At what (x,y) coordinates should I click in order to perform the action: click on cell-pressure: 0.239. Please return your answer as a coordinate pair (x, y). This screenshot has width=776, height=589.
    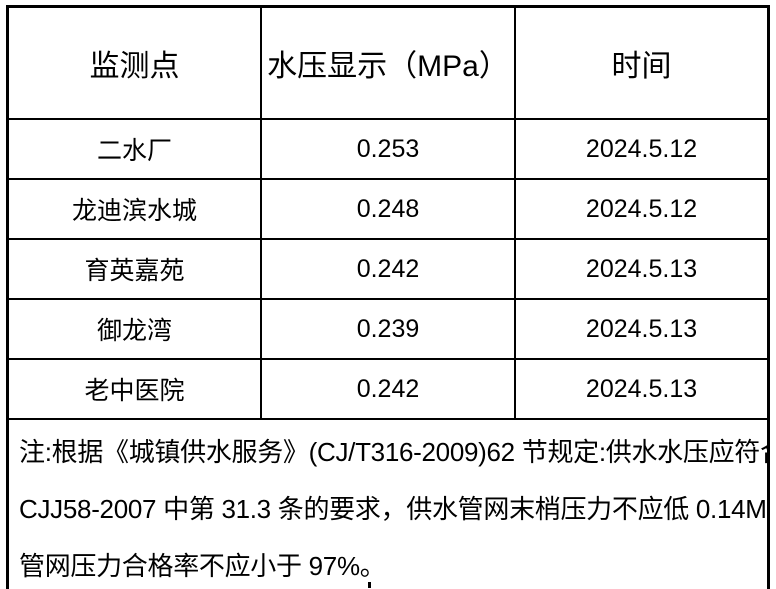
    Looking at the image, I should click on (388, 329).